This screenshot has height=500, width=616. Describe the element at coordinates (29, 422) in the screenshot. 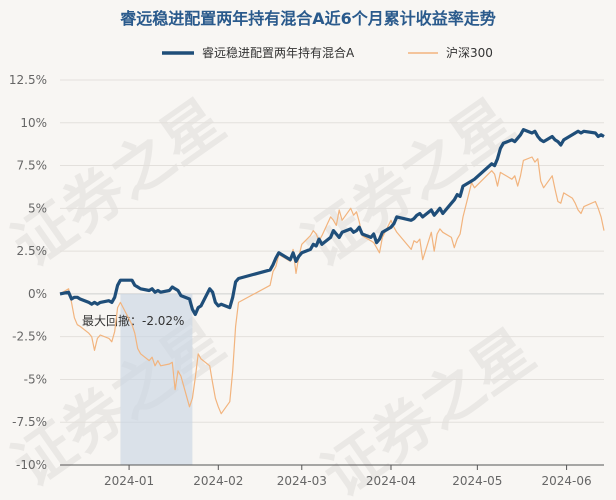

I see `y-tick-label: -7.5%` at that location.